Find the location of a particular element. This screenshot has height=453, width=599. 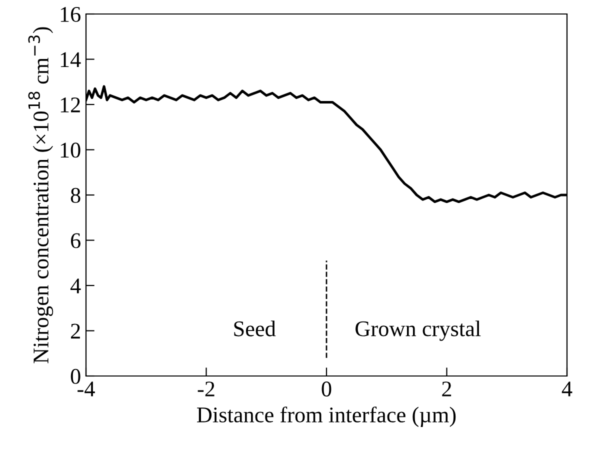

y-tick-label: 10 is located at coordinates (70, 150).